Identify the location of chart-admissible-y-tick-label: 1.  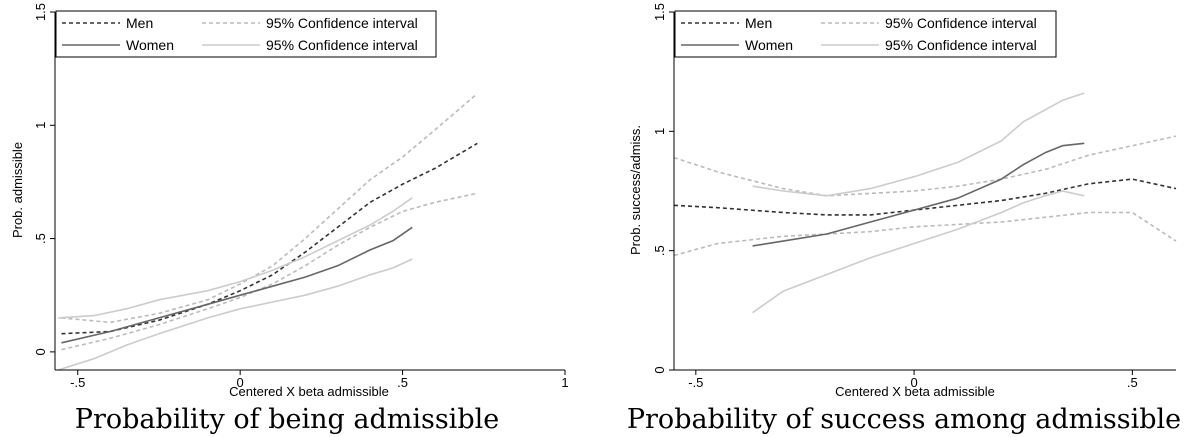
(40, 125).